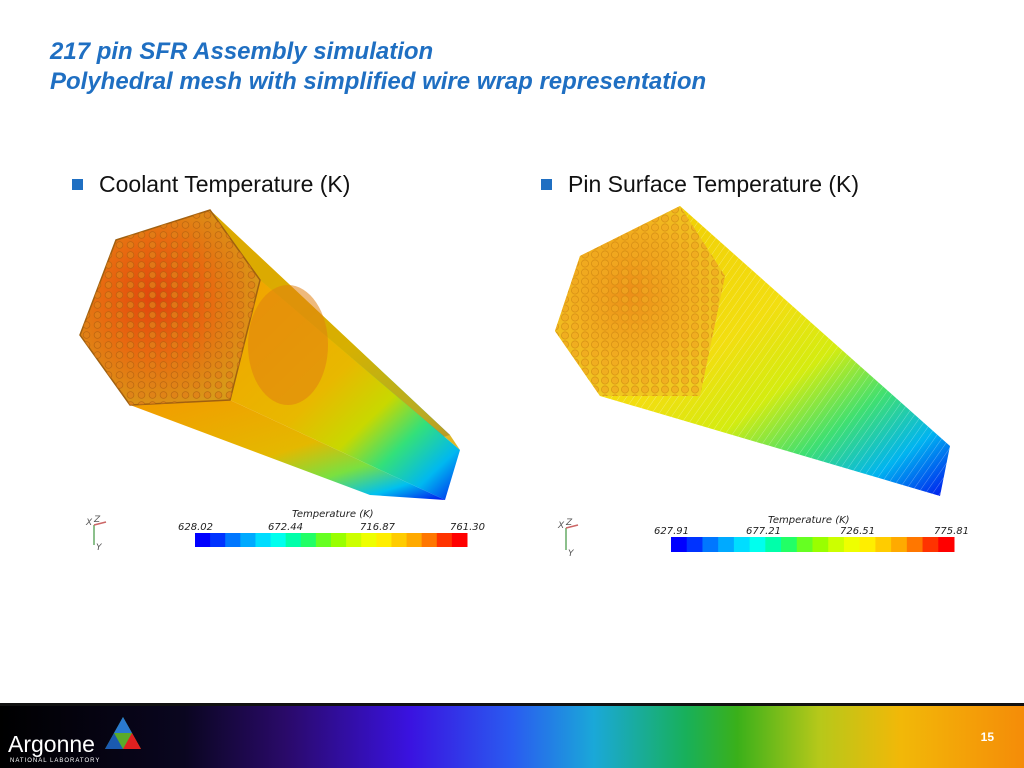 The image size is (1024, 768). What do you see at coordinates (763, 531) in the screenshot?
I see `colorbar-tick-2: 677.21` at bounding box center [763, 531].